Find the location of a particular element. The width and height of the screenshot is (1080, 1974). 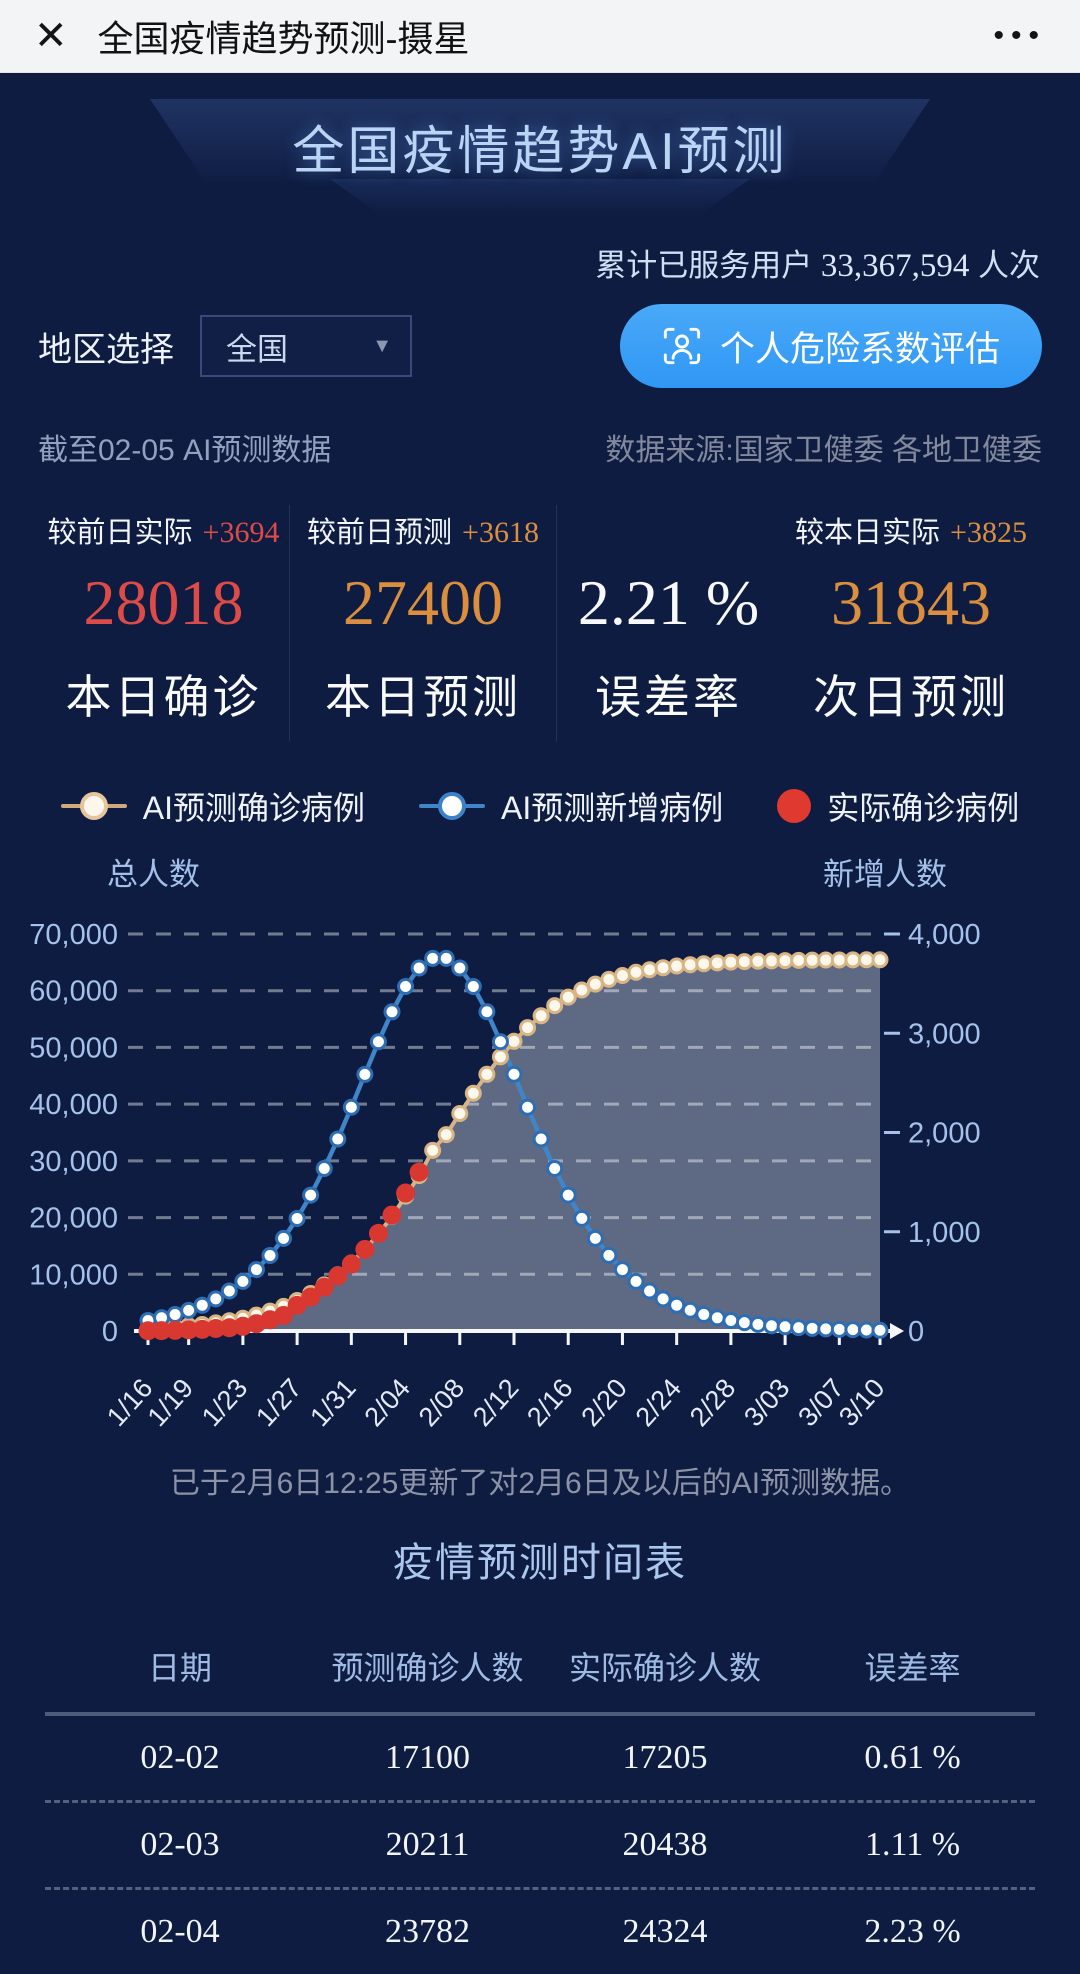

table-header-row: 日期 预测确诊人数 实际确诊人数 误差率 is located at coordinates (540, 1666).